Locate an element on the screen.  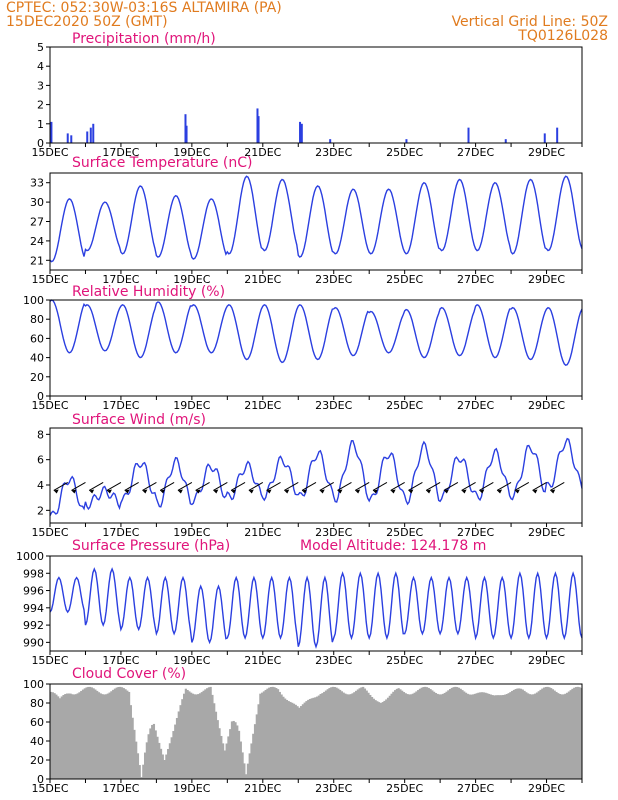
x-tick-label: 19DEC is located at coordinates (191, 405).